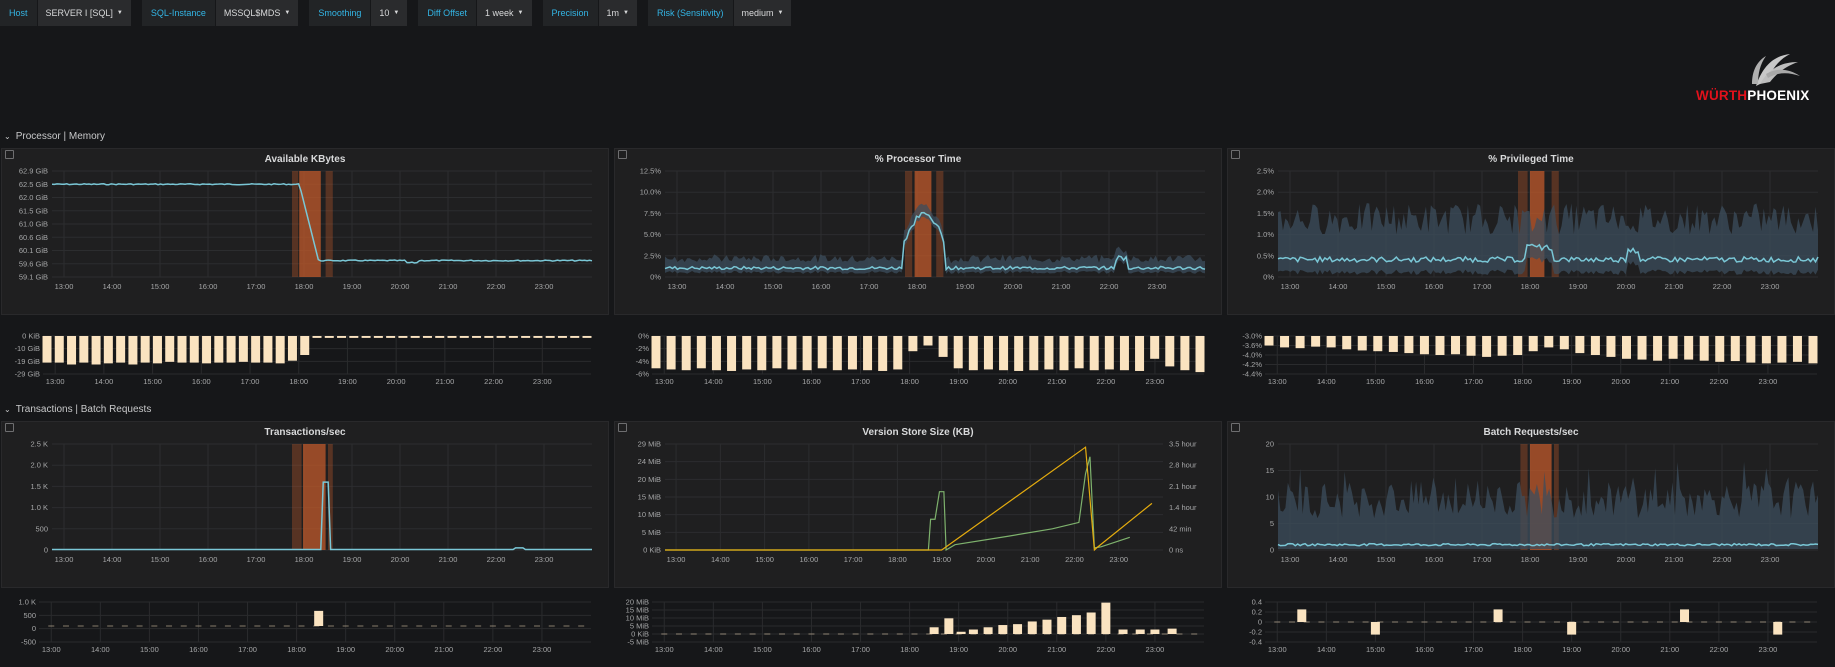 Image resolution: width=1835 pixels, height=667 pixels. Describe the element at coordinates (1257, 612) in the screenshot. I see `diff-y-tick-label: 0.2` at that location.